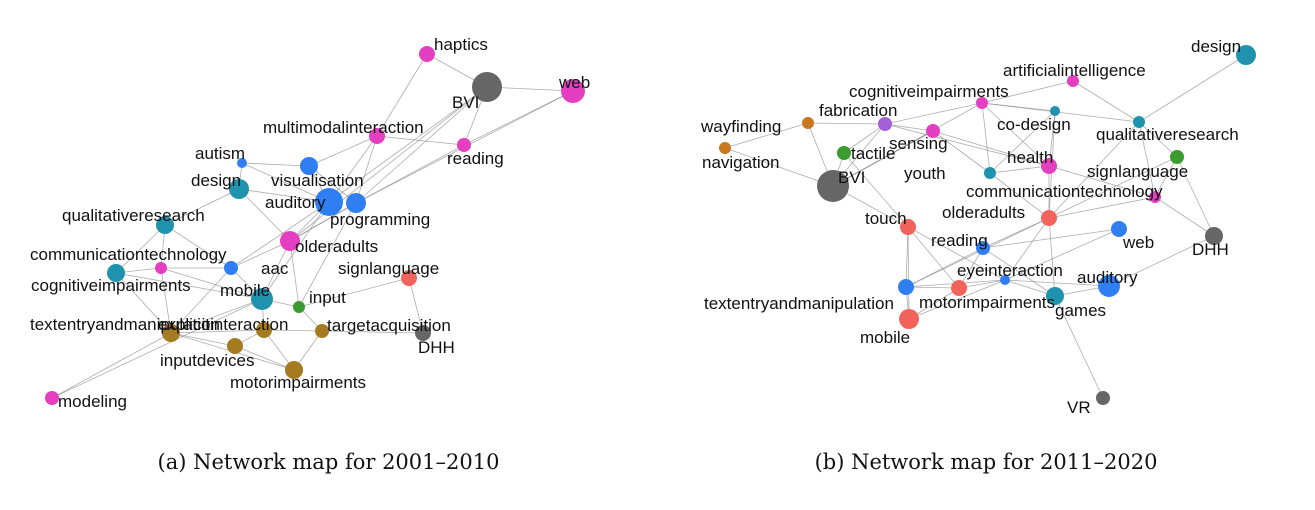 This screenshot has height=510, width=1315. I want to click on node-label-navigation: navigation, so click(741, 162).